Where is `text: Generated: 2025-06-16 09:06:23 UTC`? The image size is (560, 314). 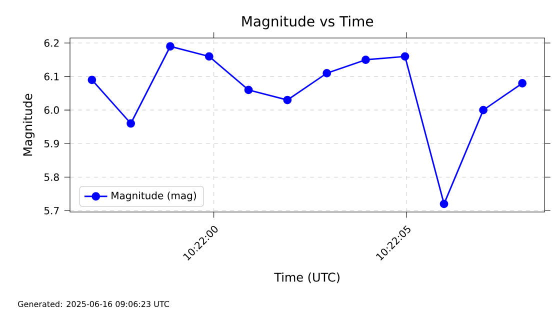
text: Generated: 2025-06-16 09:06:23 UTC is located at coordinates (94, 304).